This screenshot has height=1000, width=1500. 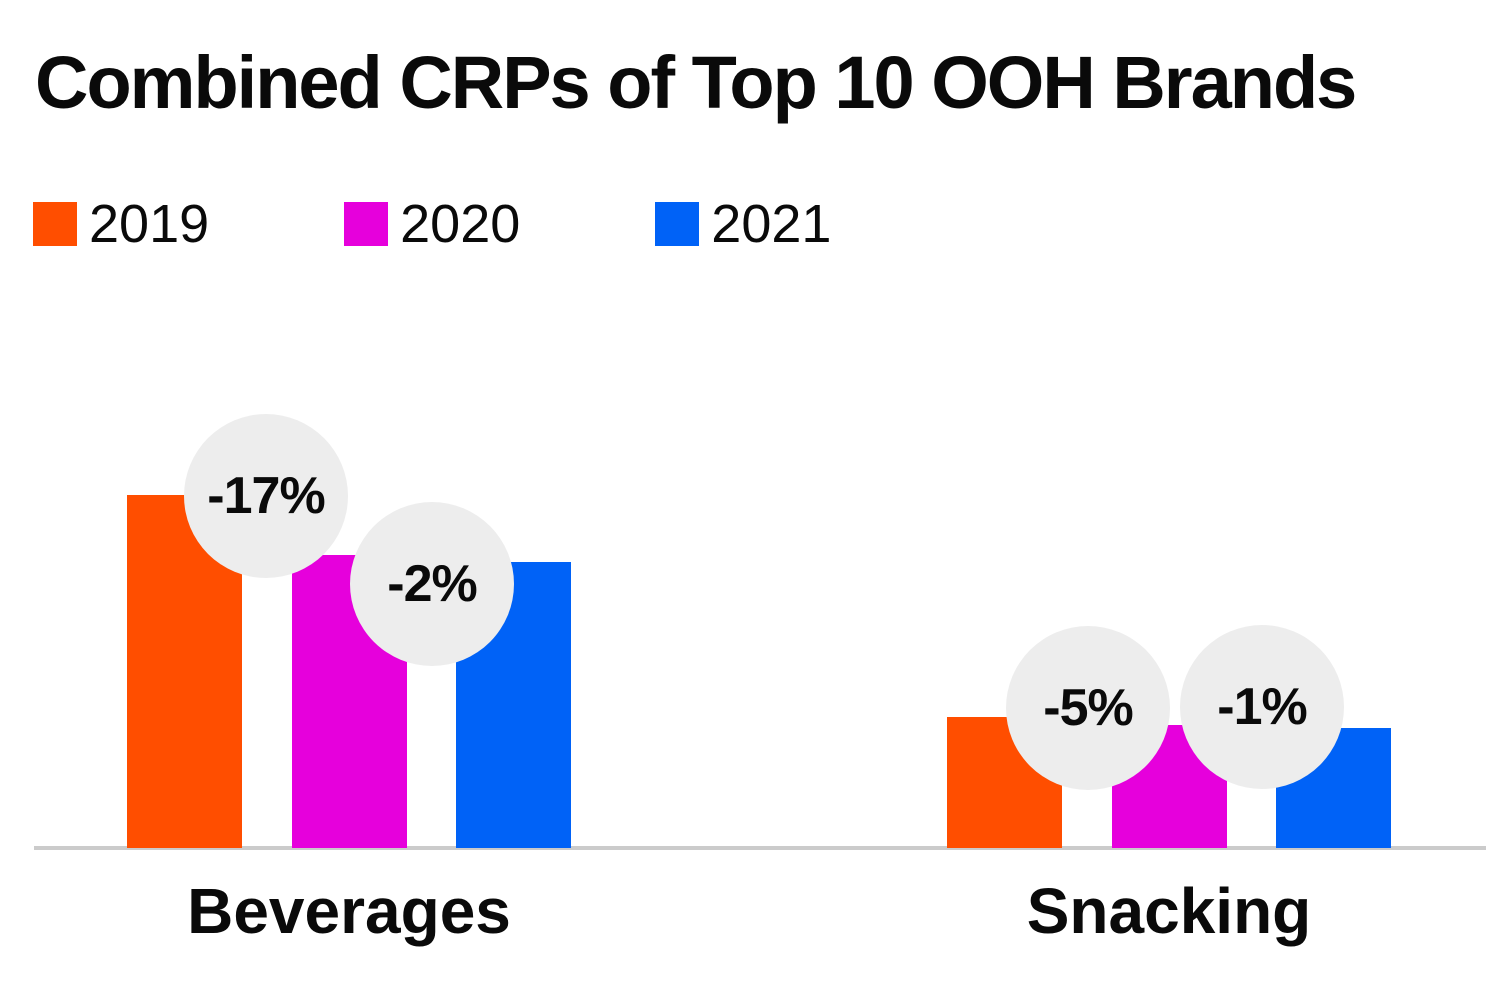 I want to click on change-badge-snacking-2020: -5%, so click(x=1088, y=708).